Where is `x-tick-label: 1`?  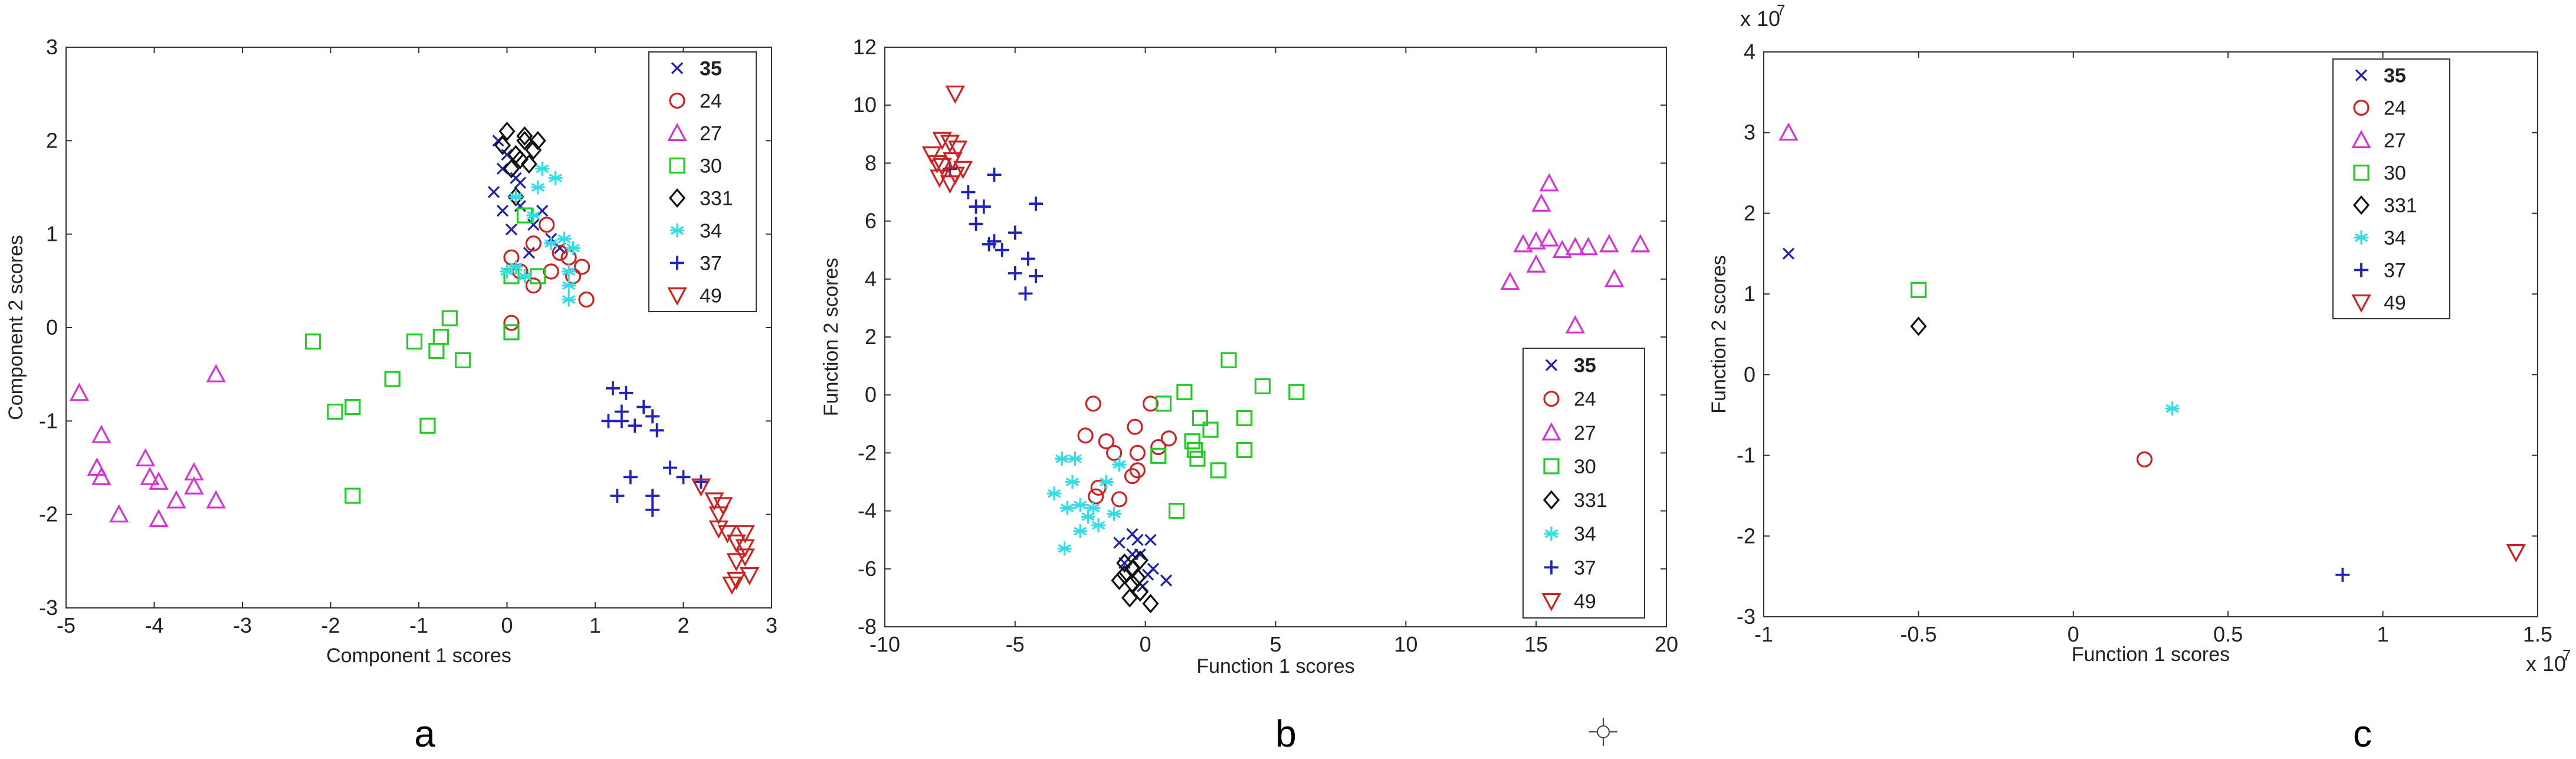
x-tick-label: 1 is located at coordinates (2383, 634).